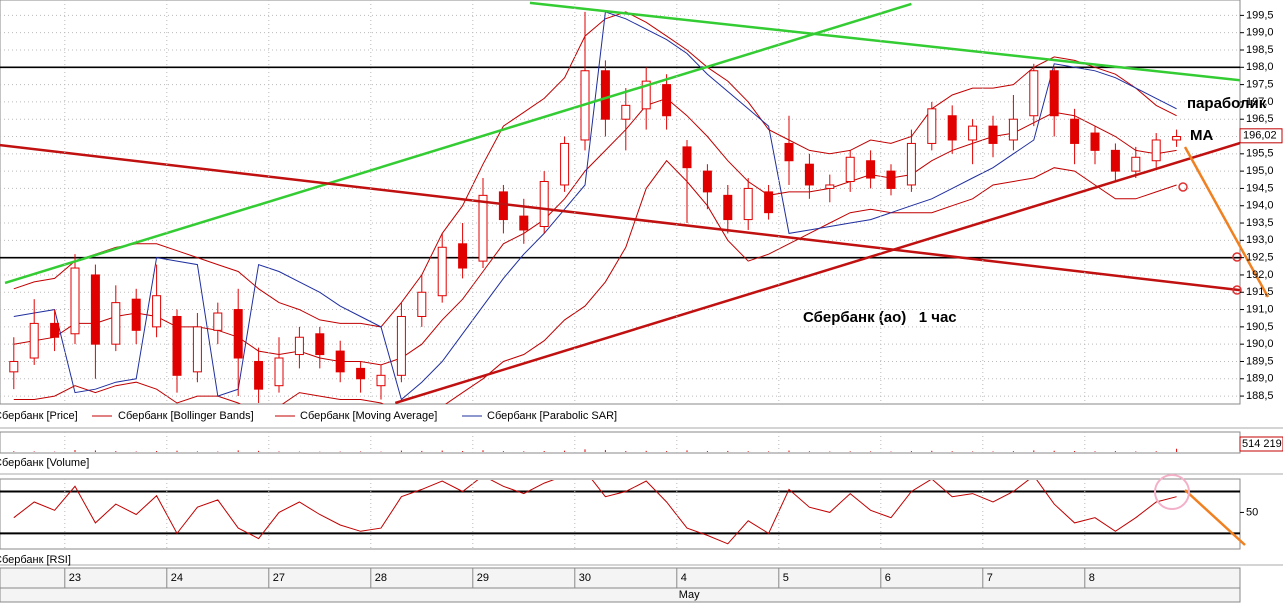 The height and width of the screenshot is (605, 1283). I want to click on y-tick-label: 188,5, so click(1260, 396).